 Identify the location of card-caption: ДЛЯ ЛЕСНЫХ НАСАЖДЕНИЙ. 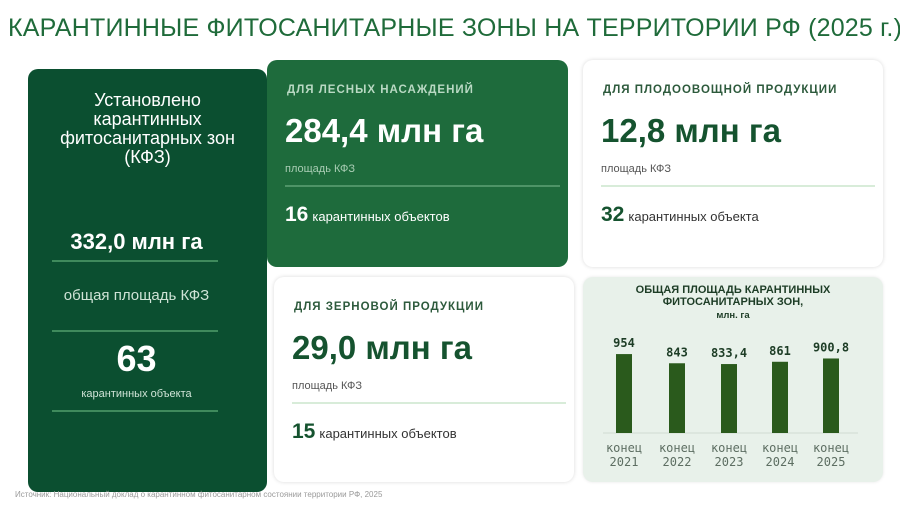
(380, 90).